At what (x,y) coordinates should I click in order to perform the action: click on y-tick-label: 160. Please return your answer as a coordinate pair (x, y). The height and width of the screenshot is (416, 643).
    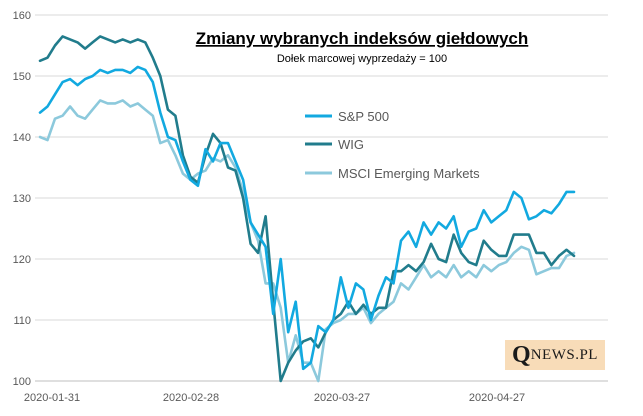
    Looking at the image, I should click on (22, 16).